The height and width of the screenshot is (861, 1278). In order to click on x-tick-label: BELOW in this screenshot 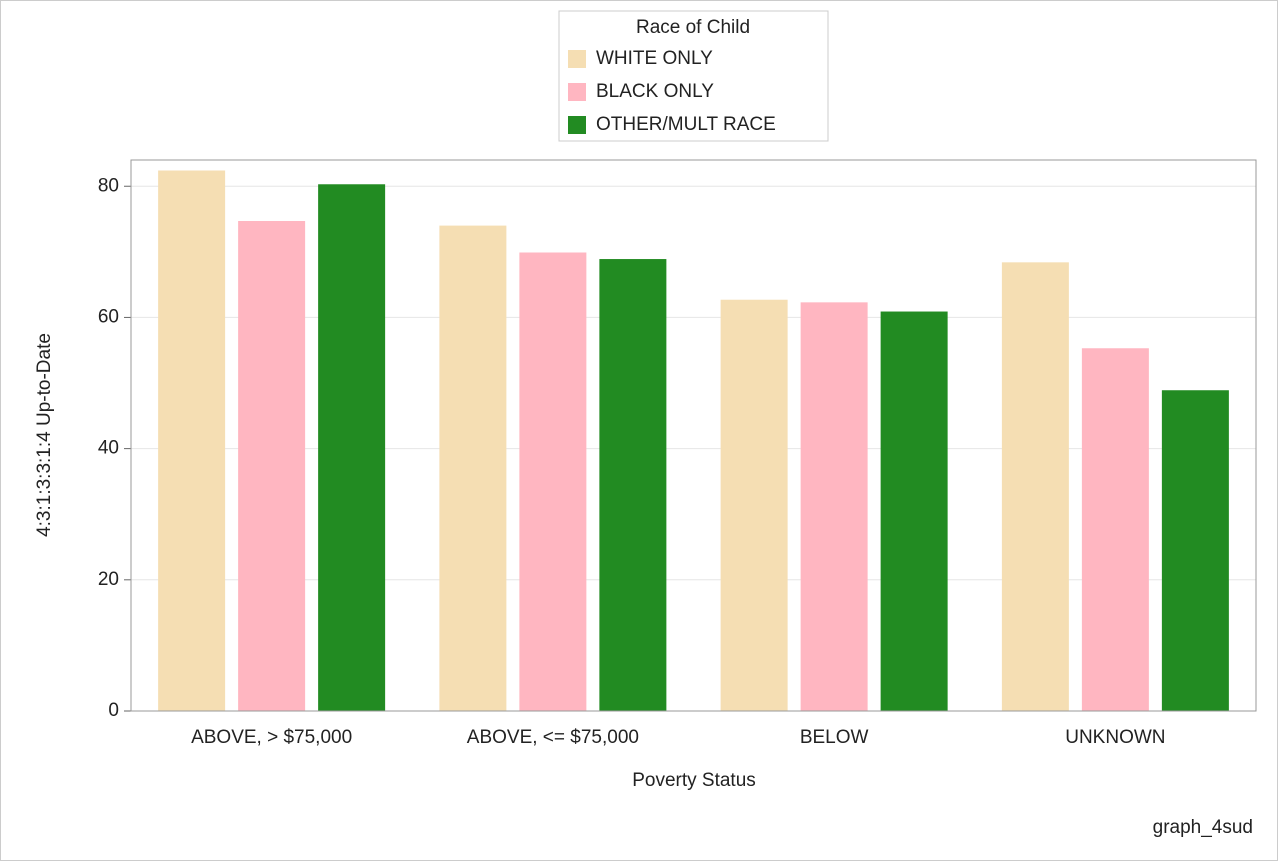, I will do `click(834, 737)`.